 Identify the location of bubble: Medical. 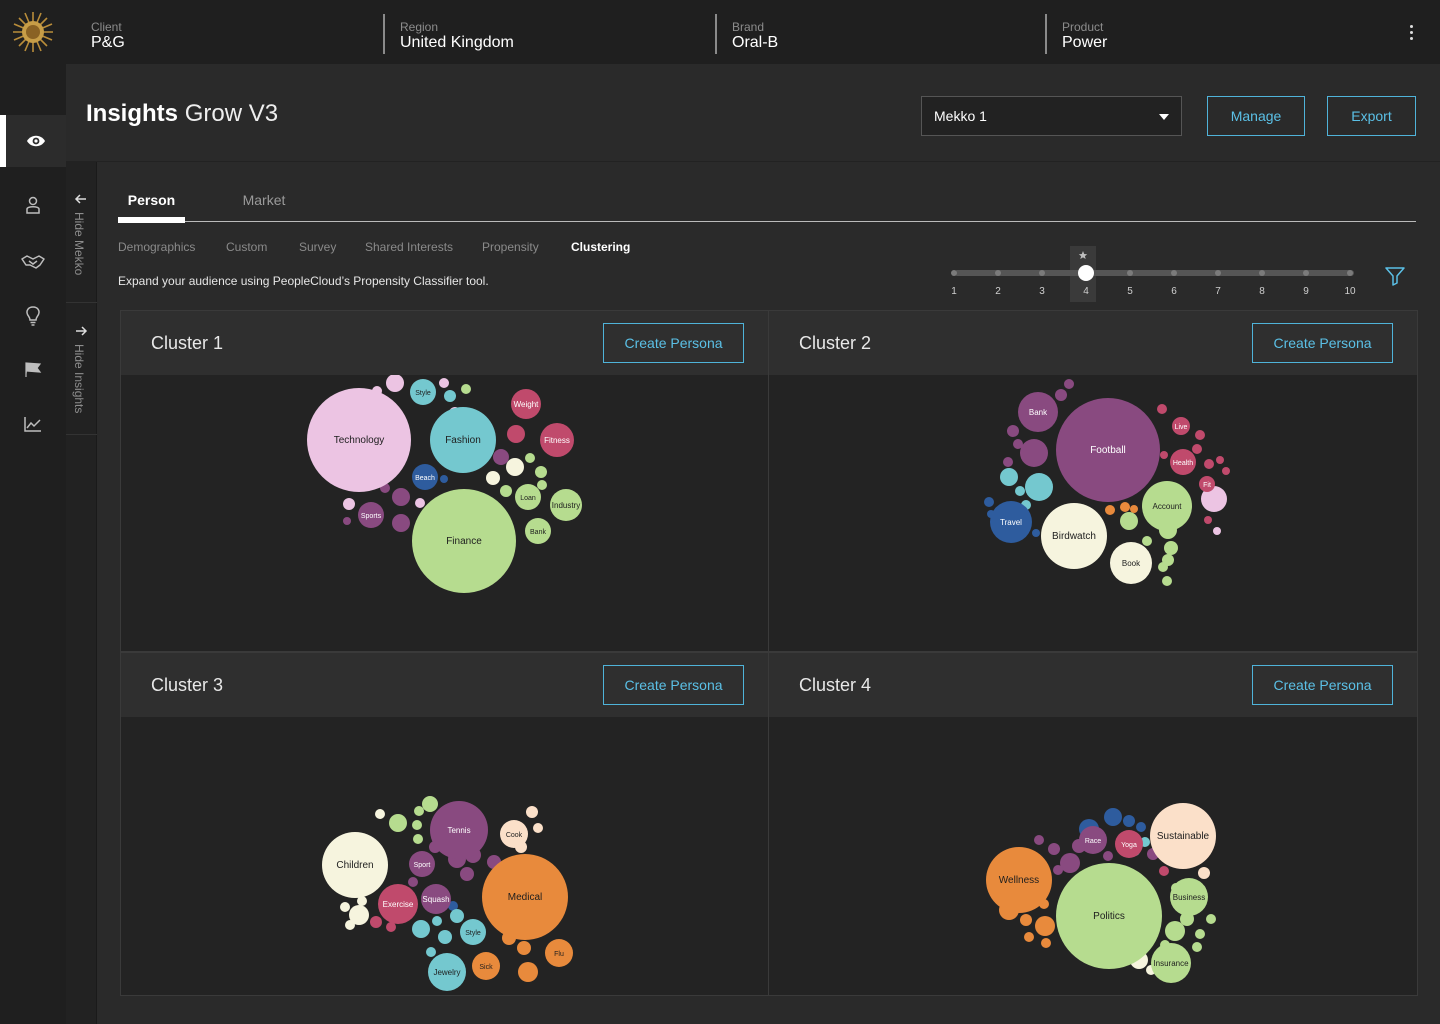
(525, 897).